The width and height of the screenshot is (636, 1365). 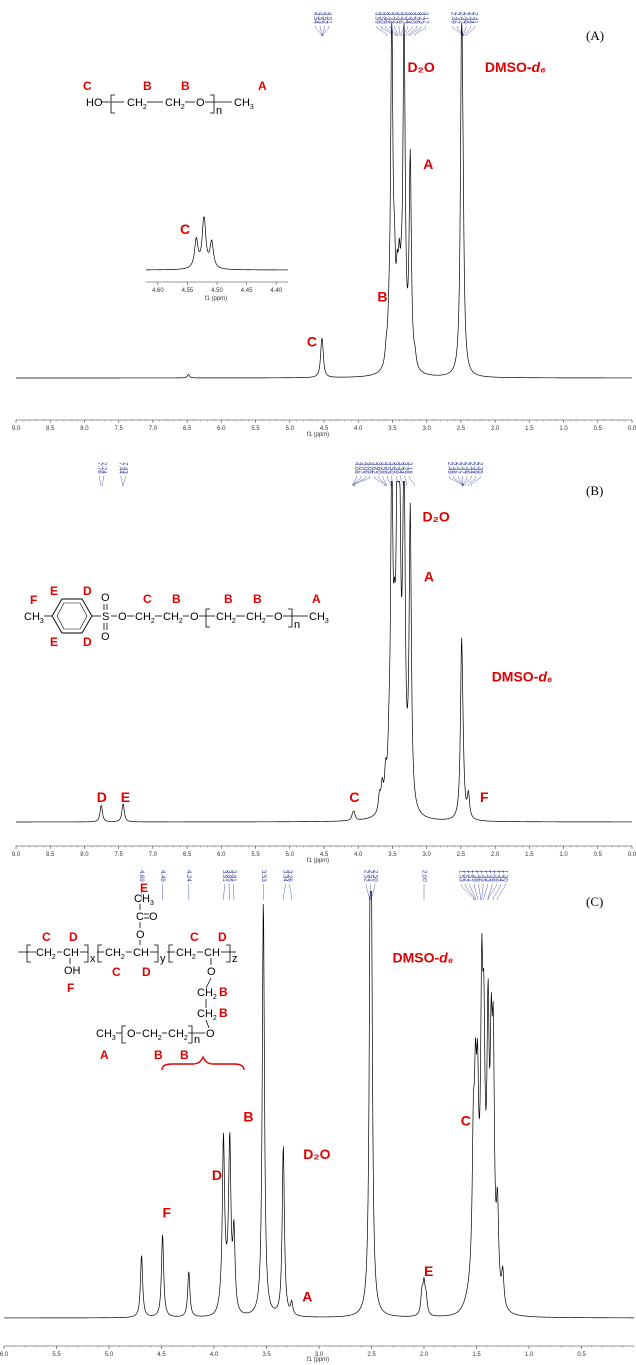 I want to click on peak-annotation: B, so click(x=382, y=296).